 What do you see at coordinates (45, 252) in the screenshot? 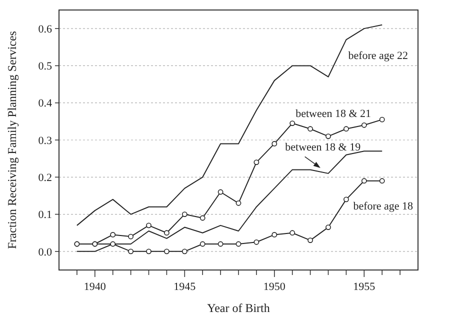
I see `y-tick-label: 0.0` at bounding box center [45, 252].